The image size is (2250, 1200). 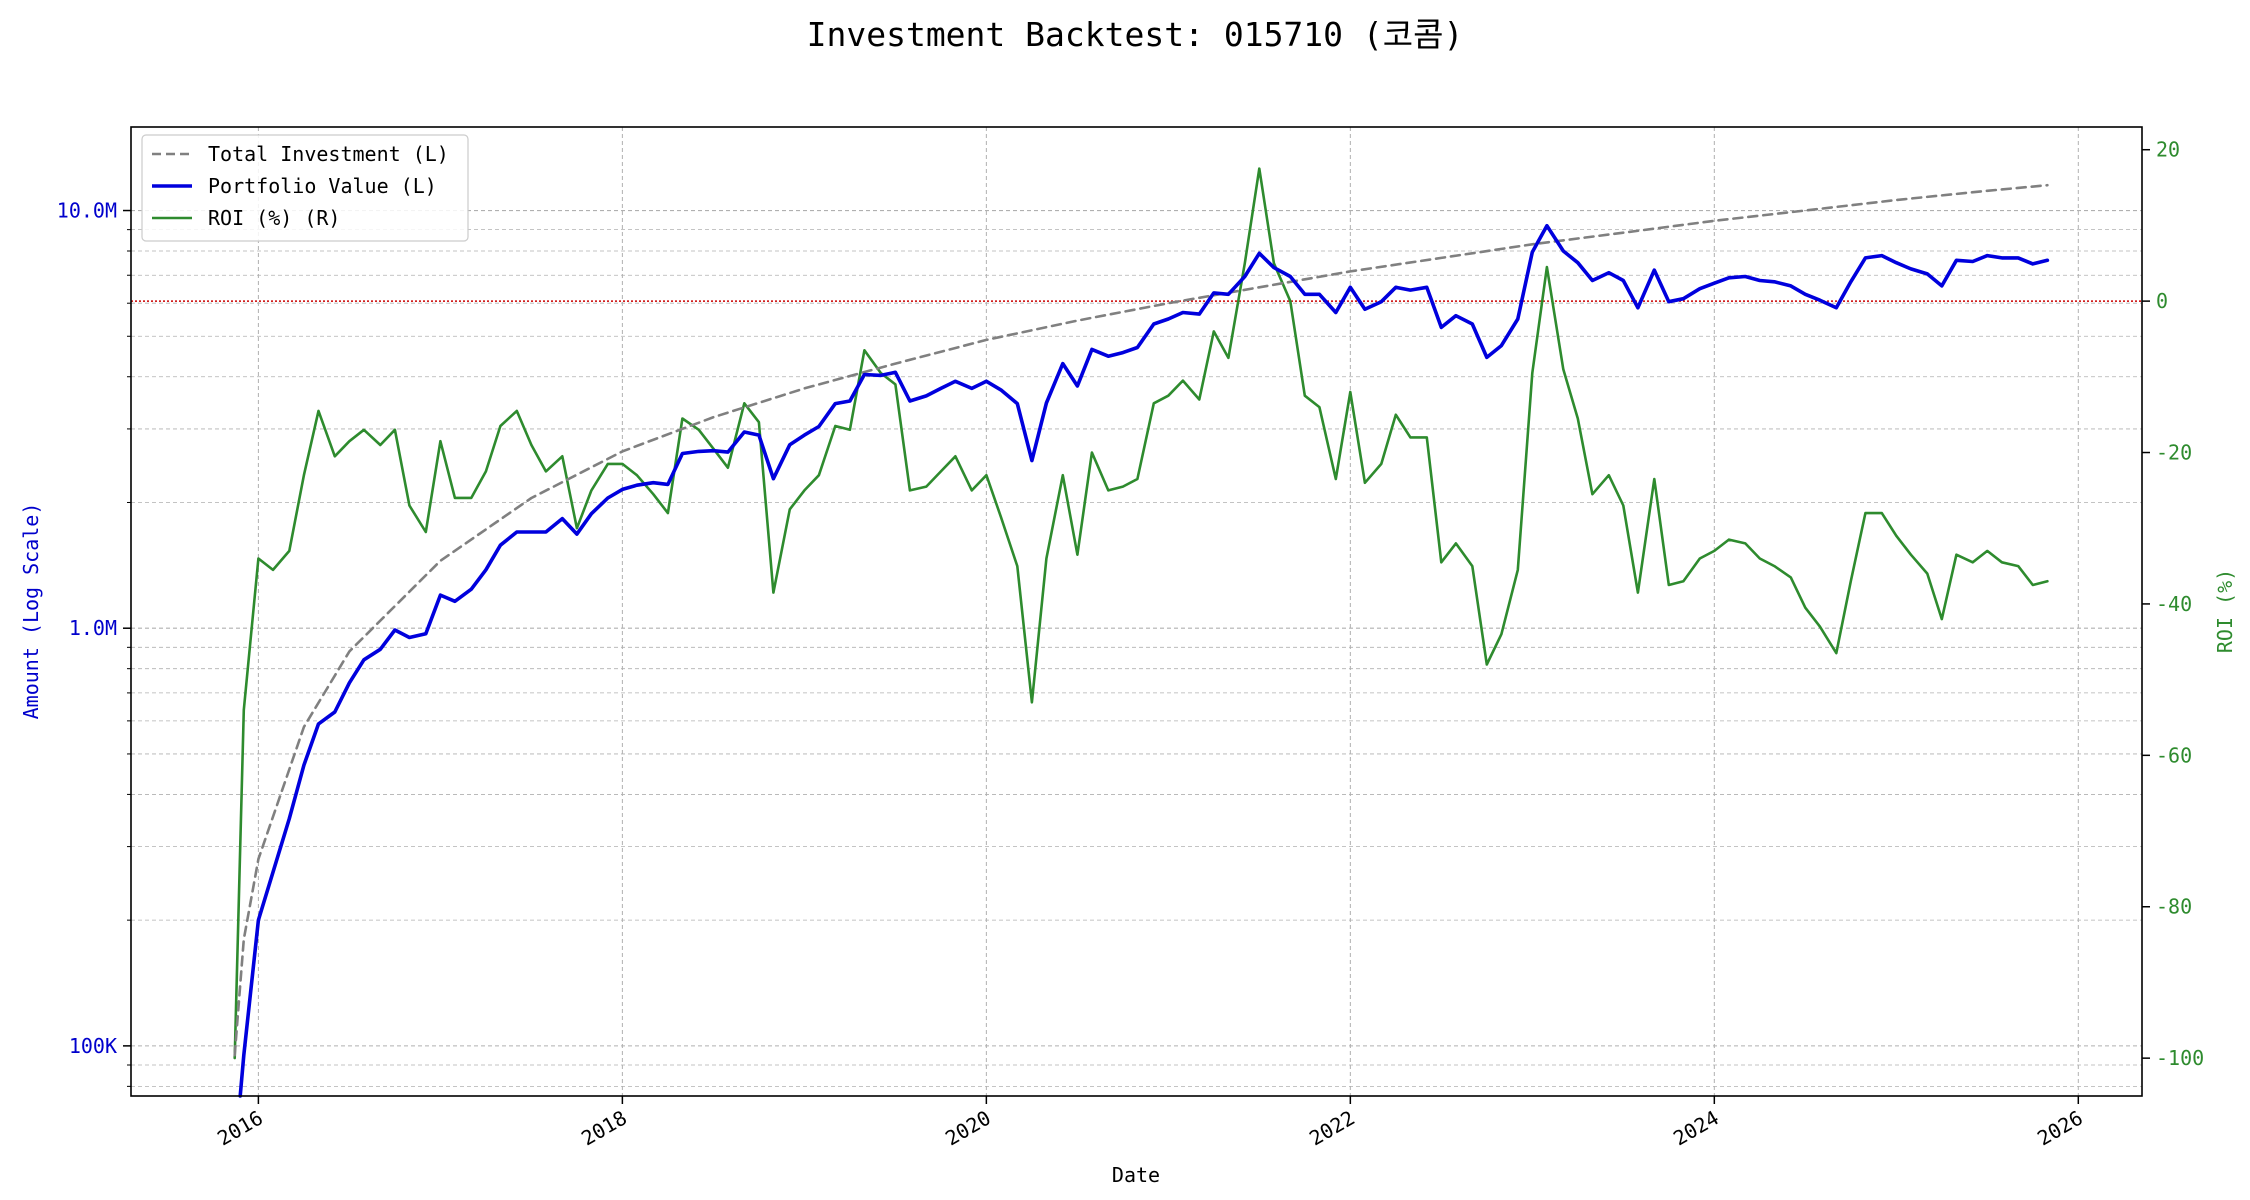 What do you see at coordinates (31, 611) in the screenshot?
I see `left-axis-label: Amount (Log Scale)` at bounding box center [31, 611].